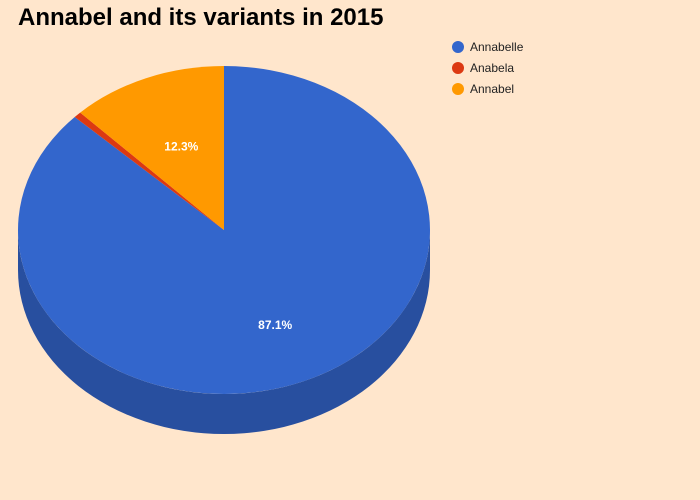  What do you see at coordinates (201, 17) in the screenshot?
I see `chart-title: Annabel and its variants in 2015` at bounding box center [201, 17].